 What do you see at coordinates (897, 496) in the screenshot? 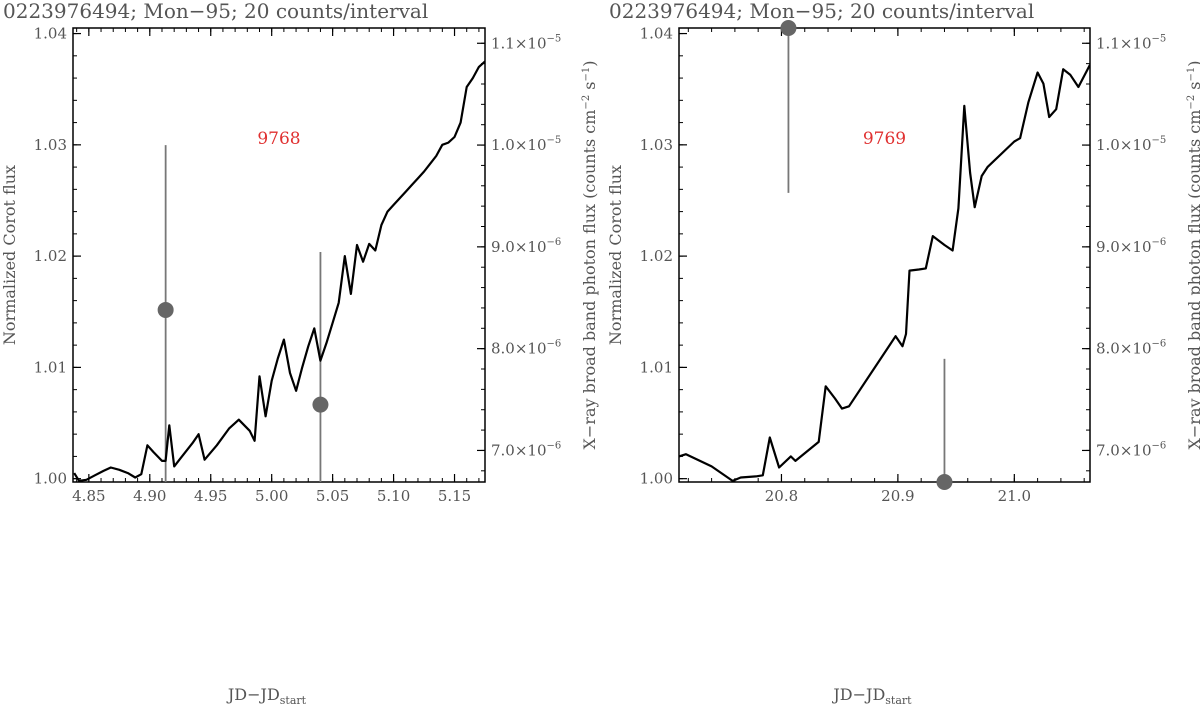
I see `x-tick-label: 20.9` at bounding box center [897, 496].